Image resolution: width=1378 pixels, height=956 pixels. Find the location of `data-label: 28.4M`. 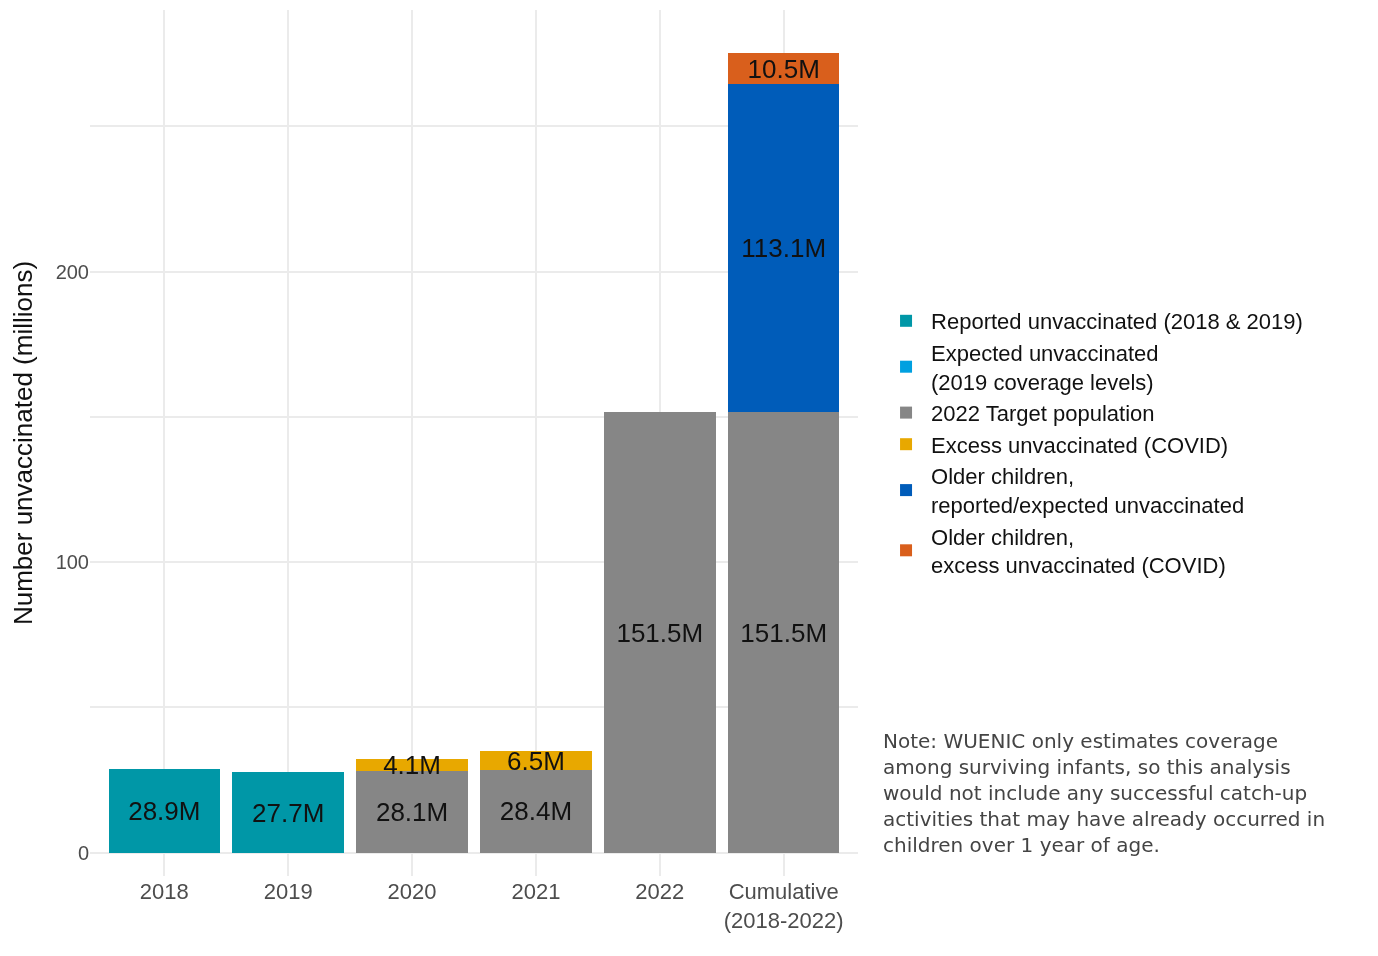

data-label: 28.4M is located at coordinates (536, 811).